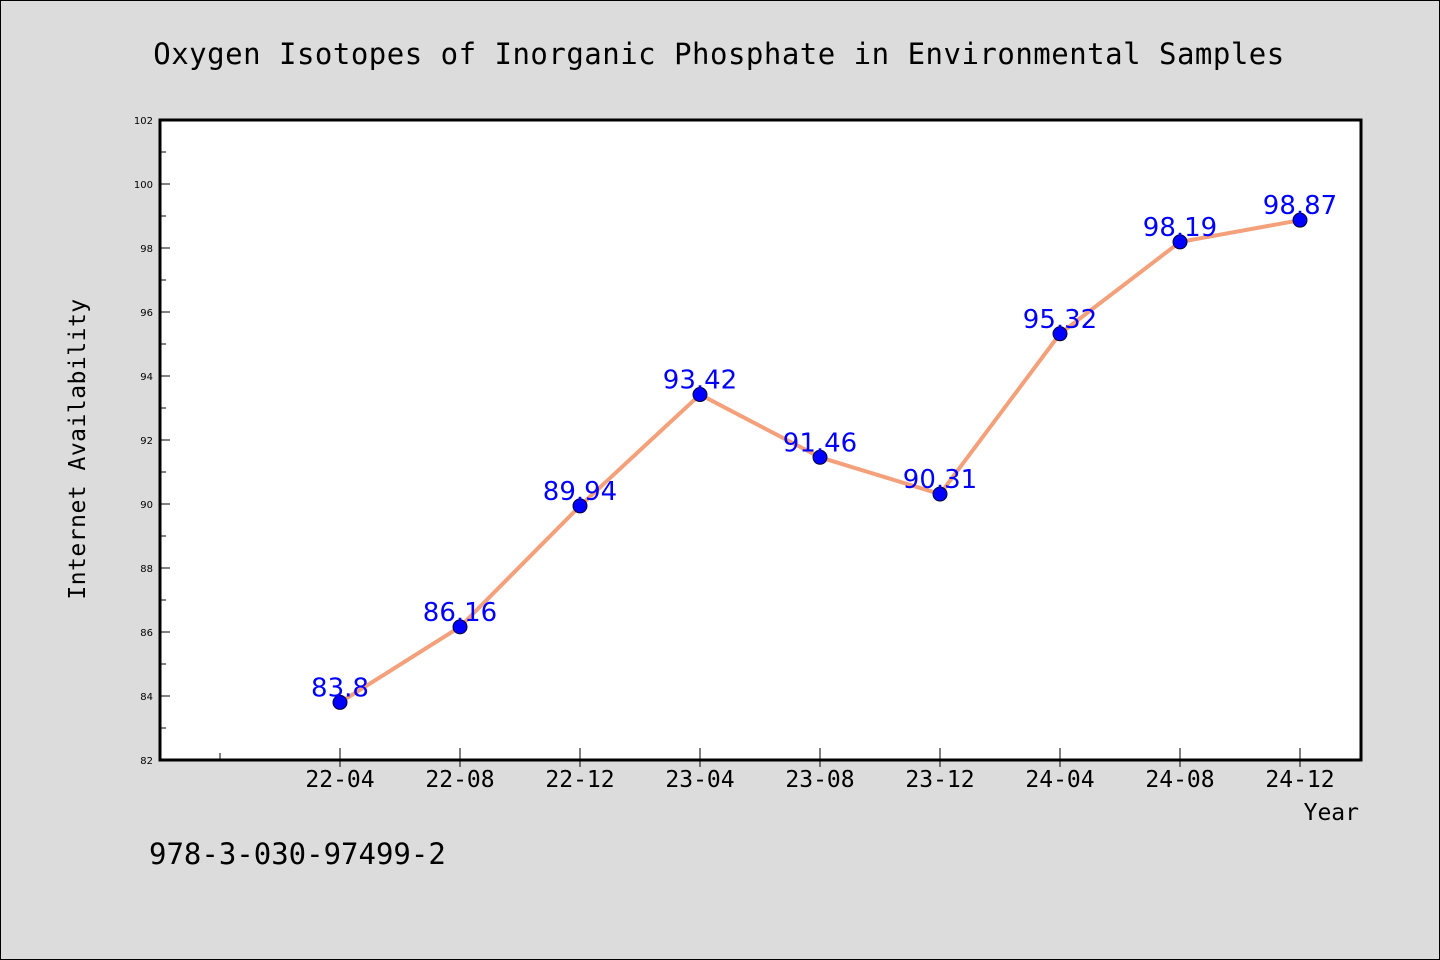 Image resolution: width=1440 pixels, height=960 pixels. Describe the element at coordinates (146, 377) in the screenshot. I see `y-tick-label: 94` at that location.